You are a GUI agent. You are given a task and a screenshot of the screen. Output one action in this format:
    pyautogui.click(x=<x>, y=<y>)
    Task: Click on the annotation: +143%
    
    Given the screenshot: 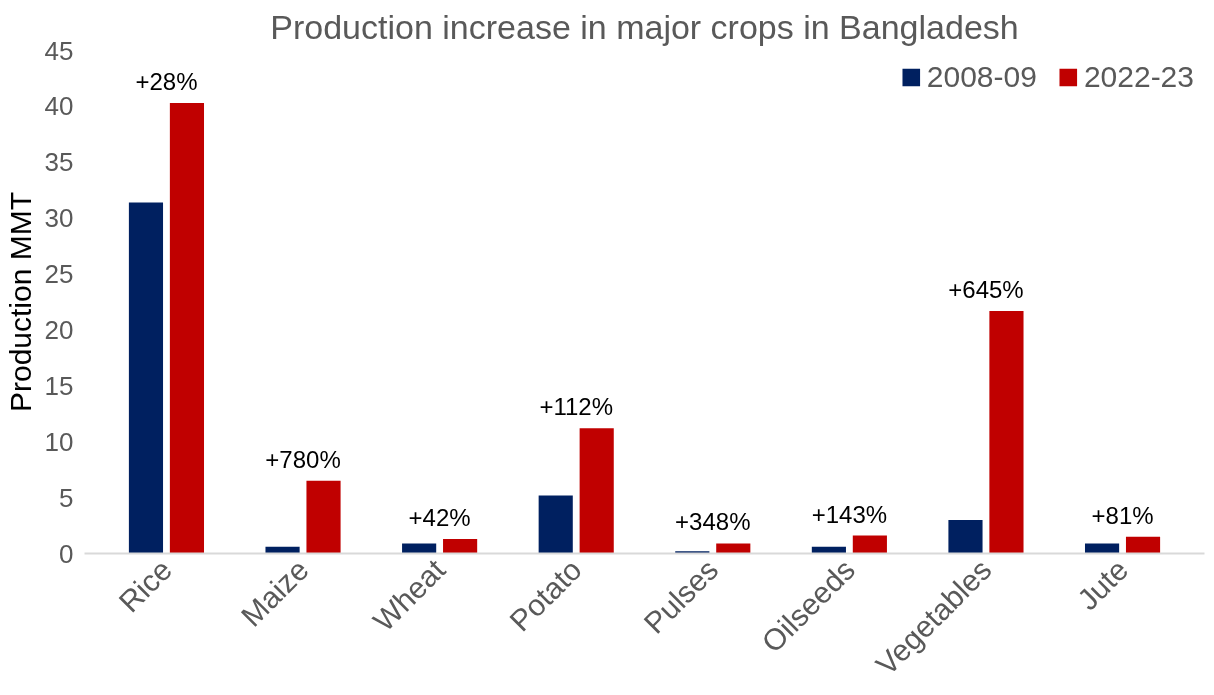 What is the action you would take?
    pyautogui.click(x=849, y=514)
    